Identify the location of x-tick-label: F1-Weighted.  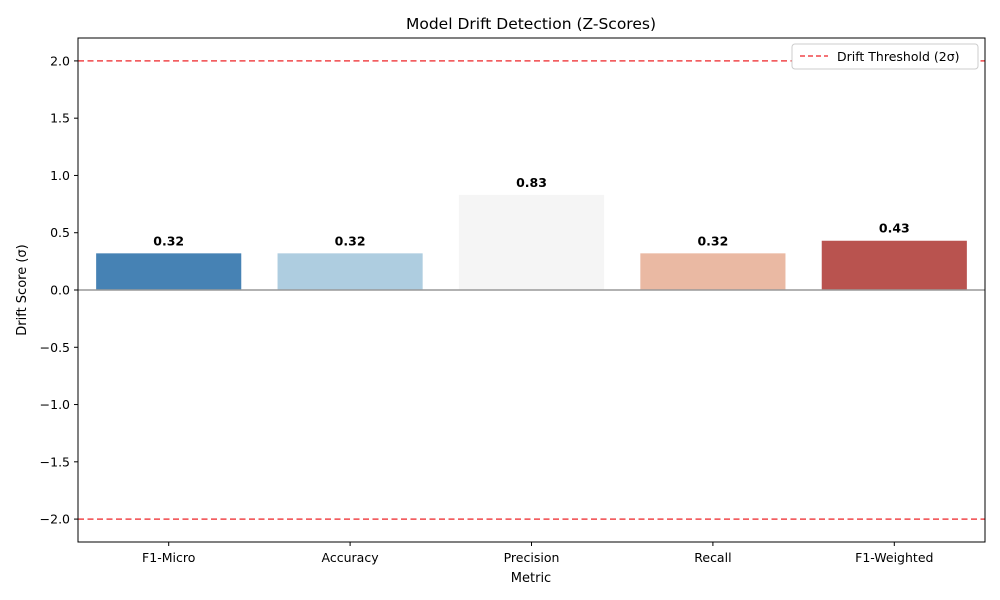
(894, 557).